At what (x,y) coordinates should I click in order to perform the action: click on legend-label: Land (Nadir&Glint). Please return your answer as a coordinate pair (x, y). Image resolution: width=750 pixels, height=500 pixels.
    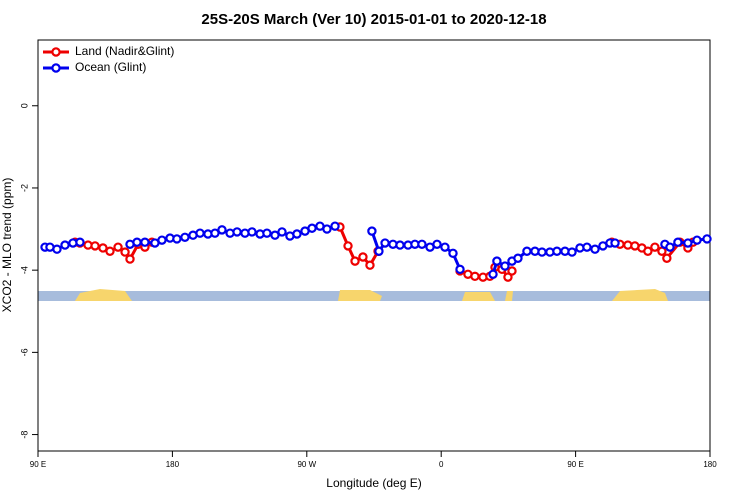
    Looking at the image, I should click on (124, 51).